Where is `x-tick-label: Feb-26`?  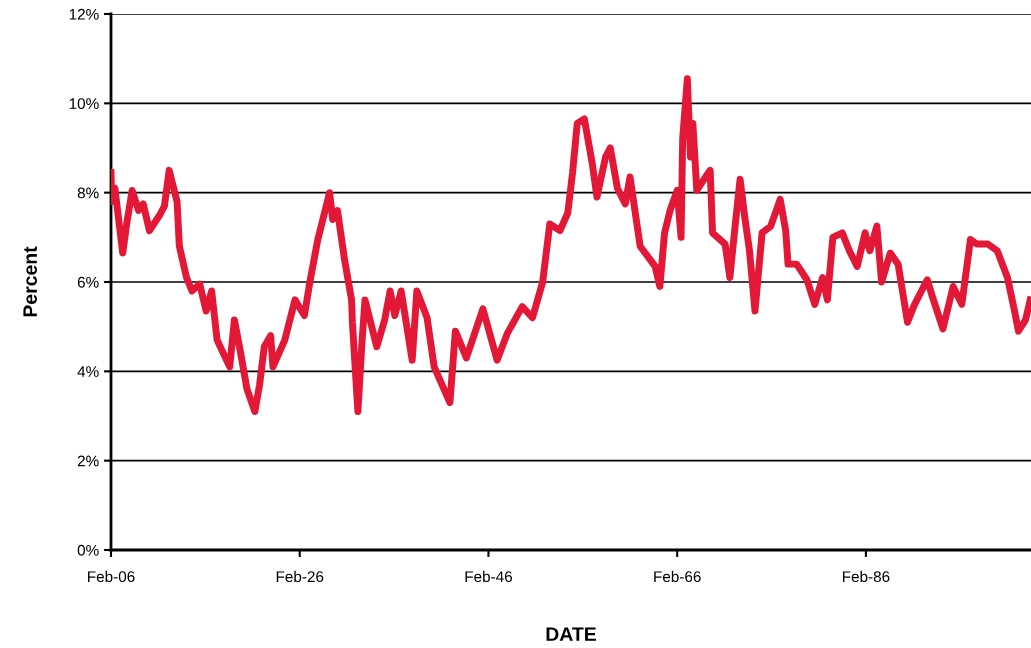
x-tick-label: Feb-26 is located at coordinates (300, 576).